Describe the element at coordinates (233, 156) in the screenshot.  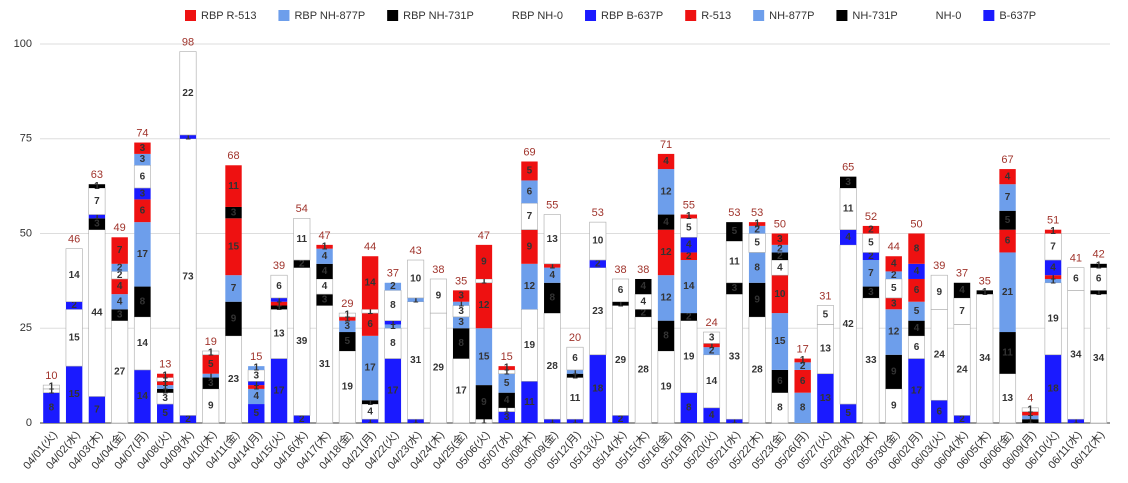
I see `total-label: 68` at that location.